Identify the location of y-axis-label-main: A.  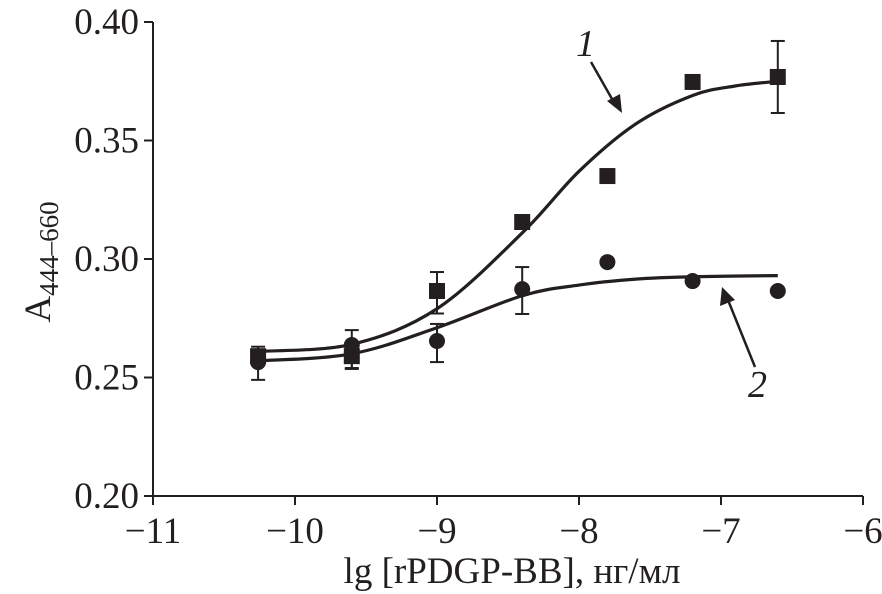
(38, 309).